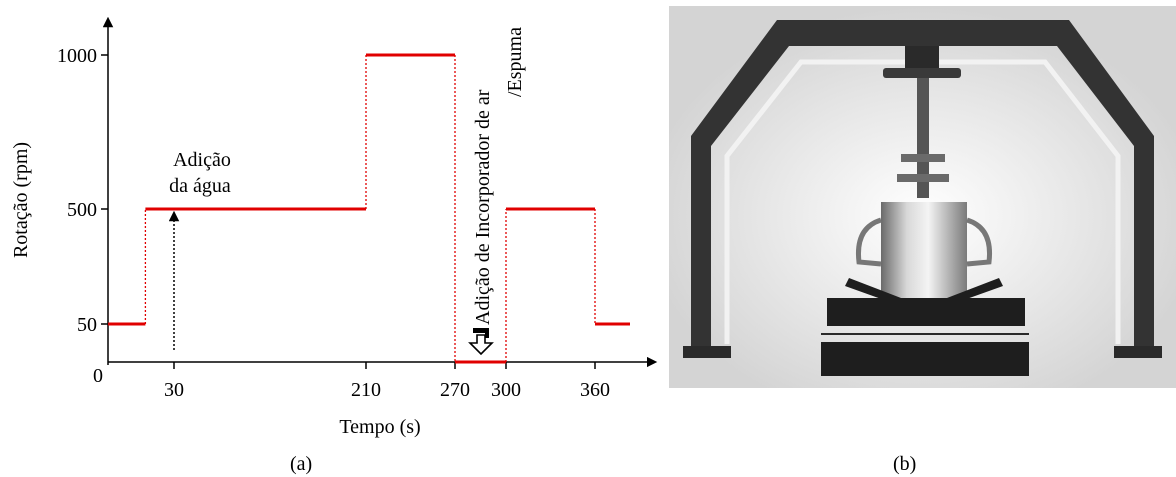 The width and height of the screenshot is (1176, 477). Describe the element at coordinates (1138, 352) in the screenshot. I see `frame-foot-right` at that location.